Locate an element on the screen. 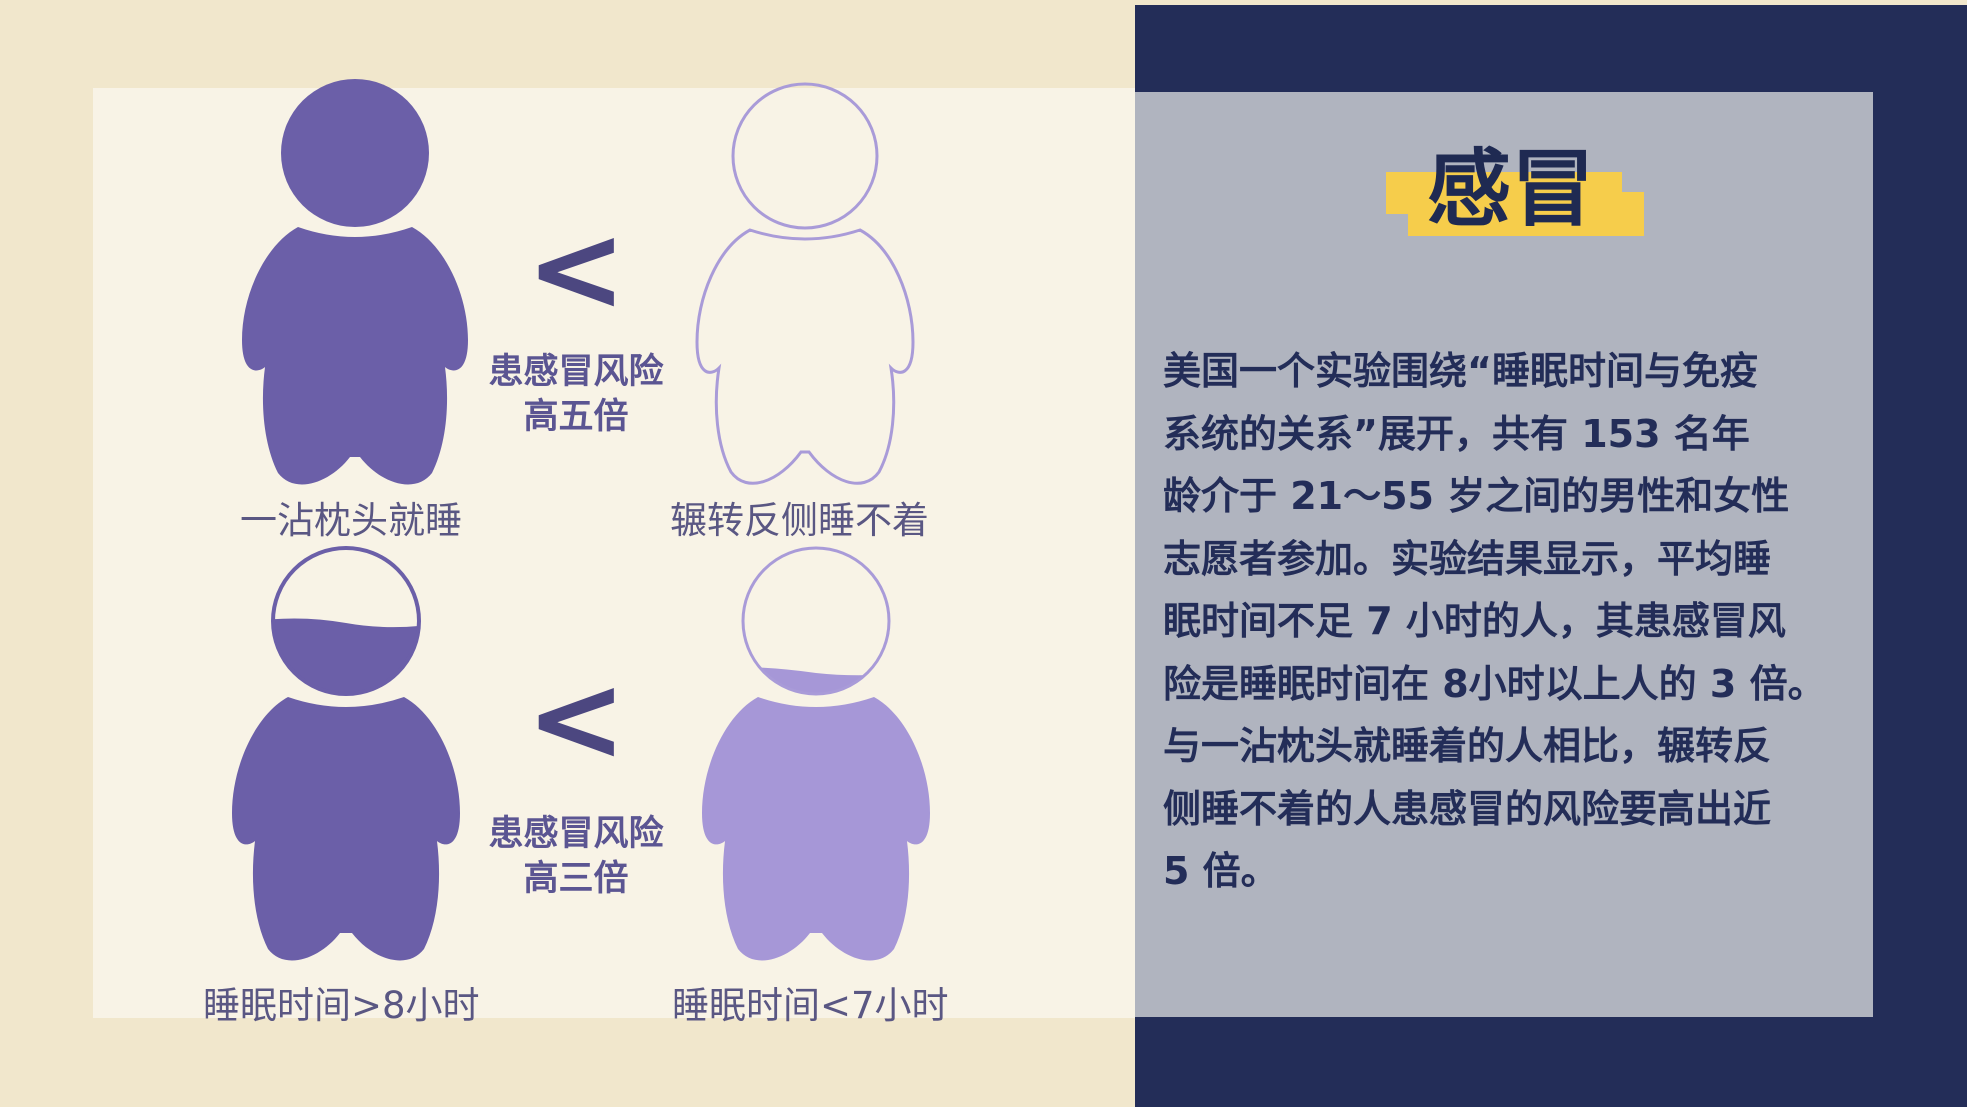 The image size is (1967, 1107). caption-over-8-hours: 睡眠时间>8小时 is located at coordinates (341, 1005).